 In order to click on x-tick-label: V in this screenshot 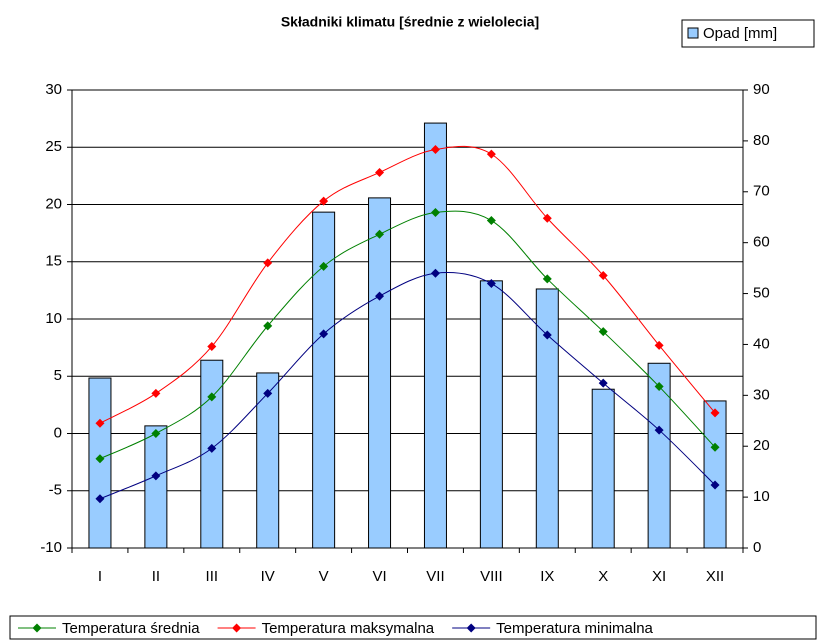, I will do `click(324, 576)`.